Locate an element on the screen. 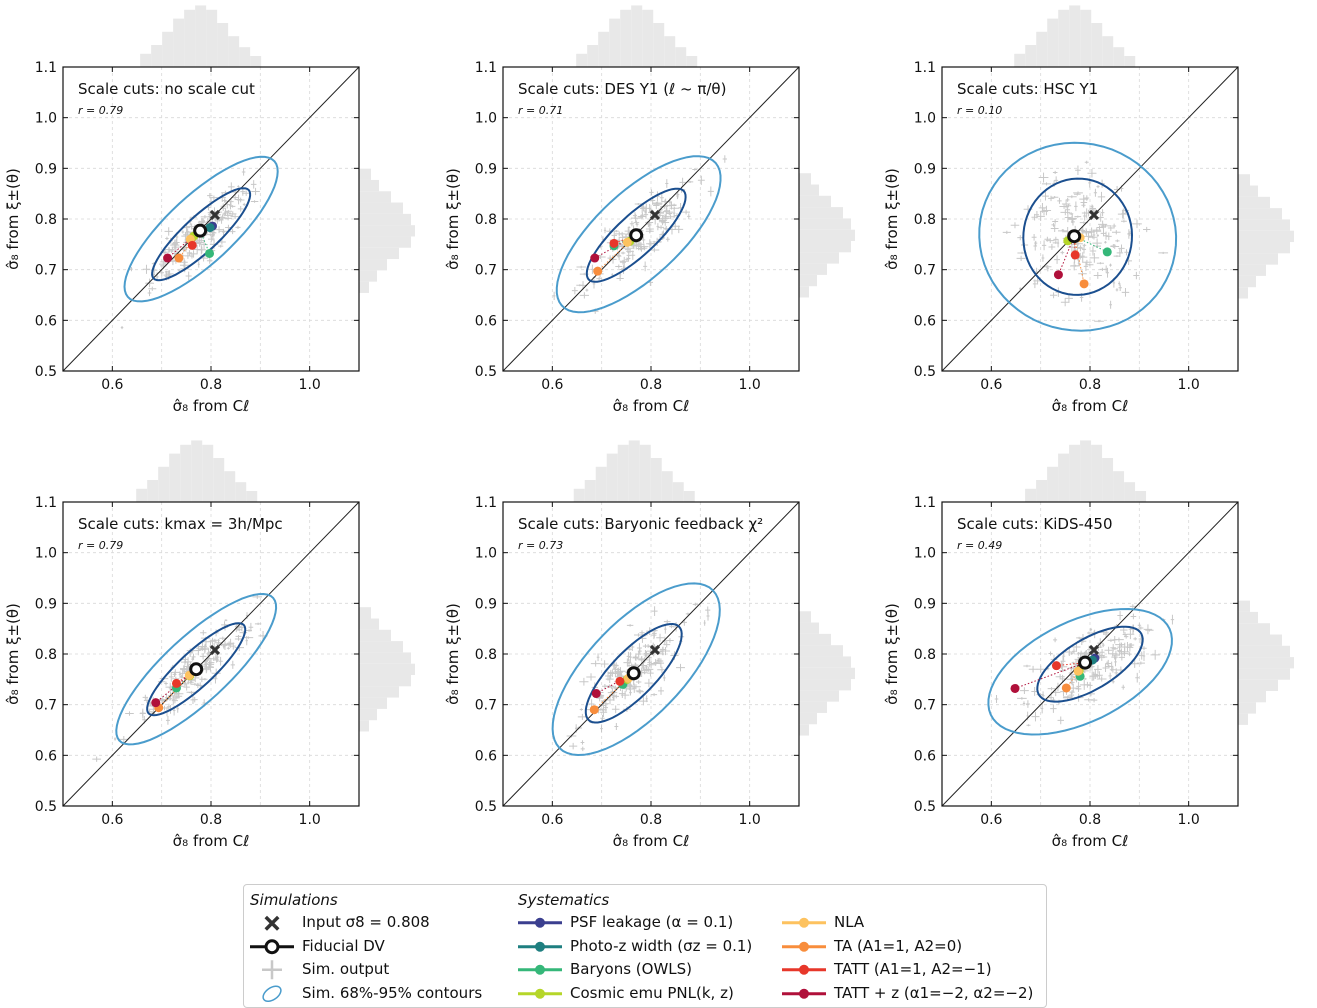 This screenshot has width=1317, height=1008. legend-item-tatt-z: TATT + z (α1=−2, α2=−2) is located at coordinates (907, 994).